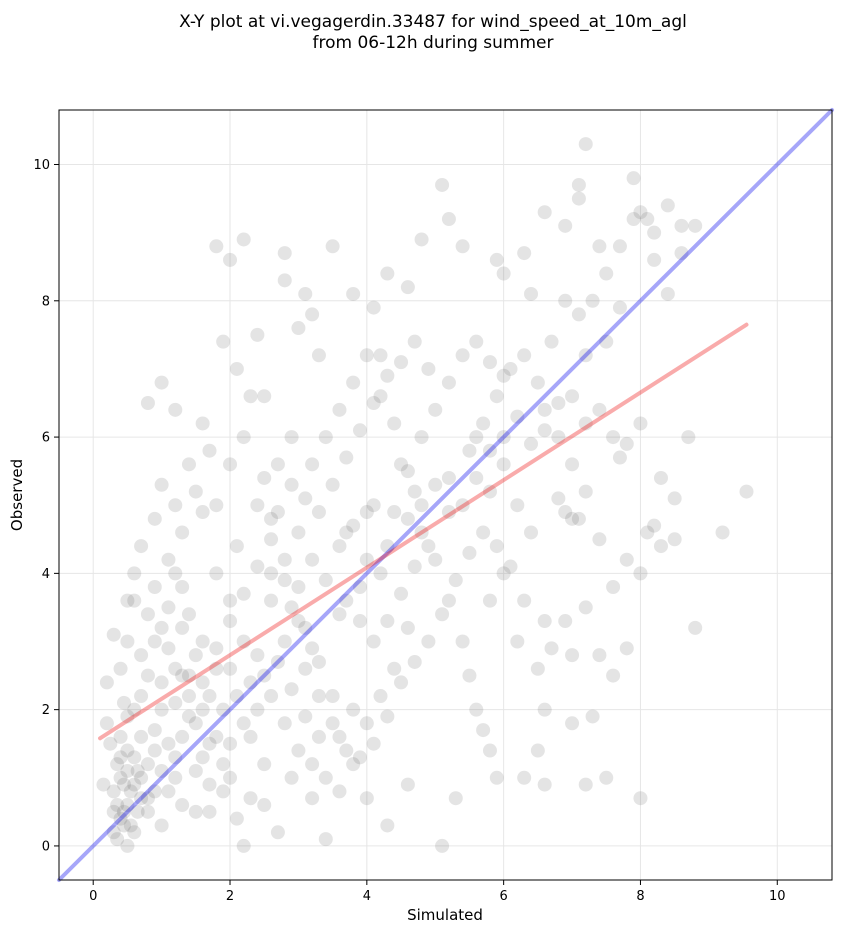 This screenshot has width=842, height=934. I want to click on x-tick-label: 2, so click(230, 896).